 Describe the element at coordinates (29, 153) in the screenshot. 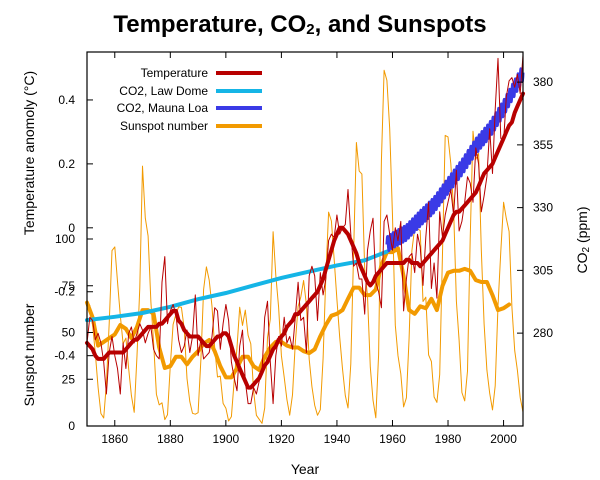

I see `y-axis-label-temperature: Temperature anomoly (°C)` at that location.